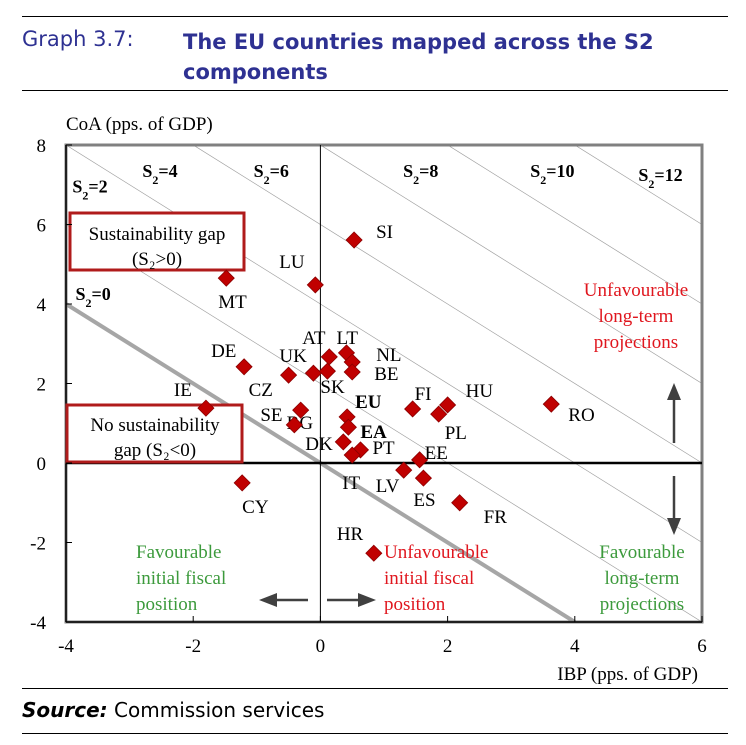 The height and width of the screenshot is (745, 746). Describe the element at coordinates (581, 415) in the screenshot. I see `data-label: RO` at that location.